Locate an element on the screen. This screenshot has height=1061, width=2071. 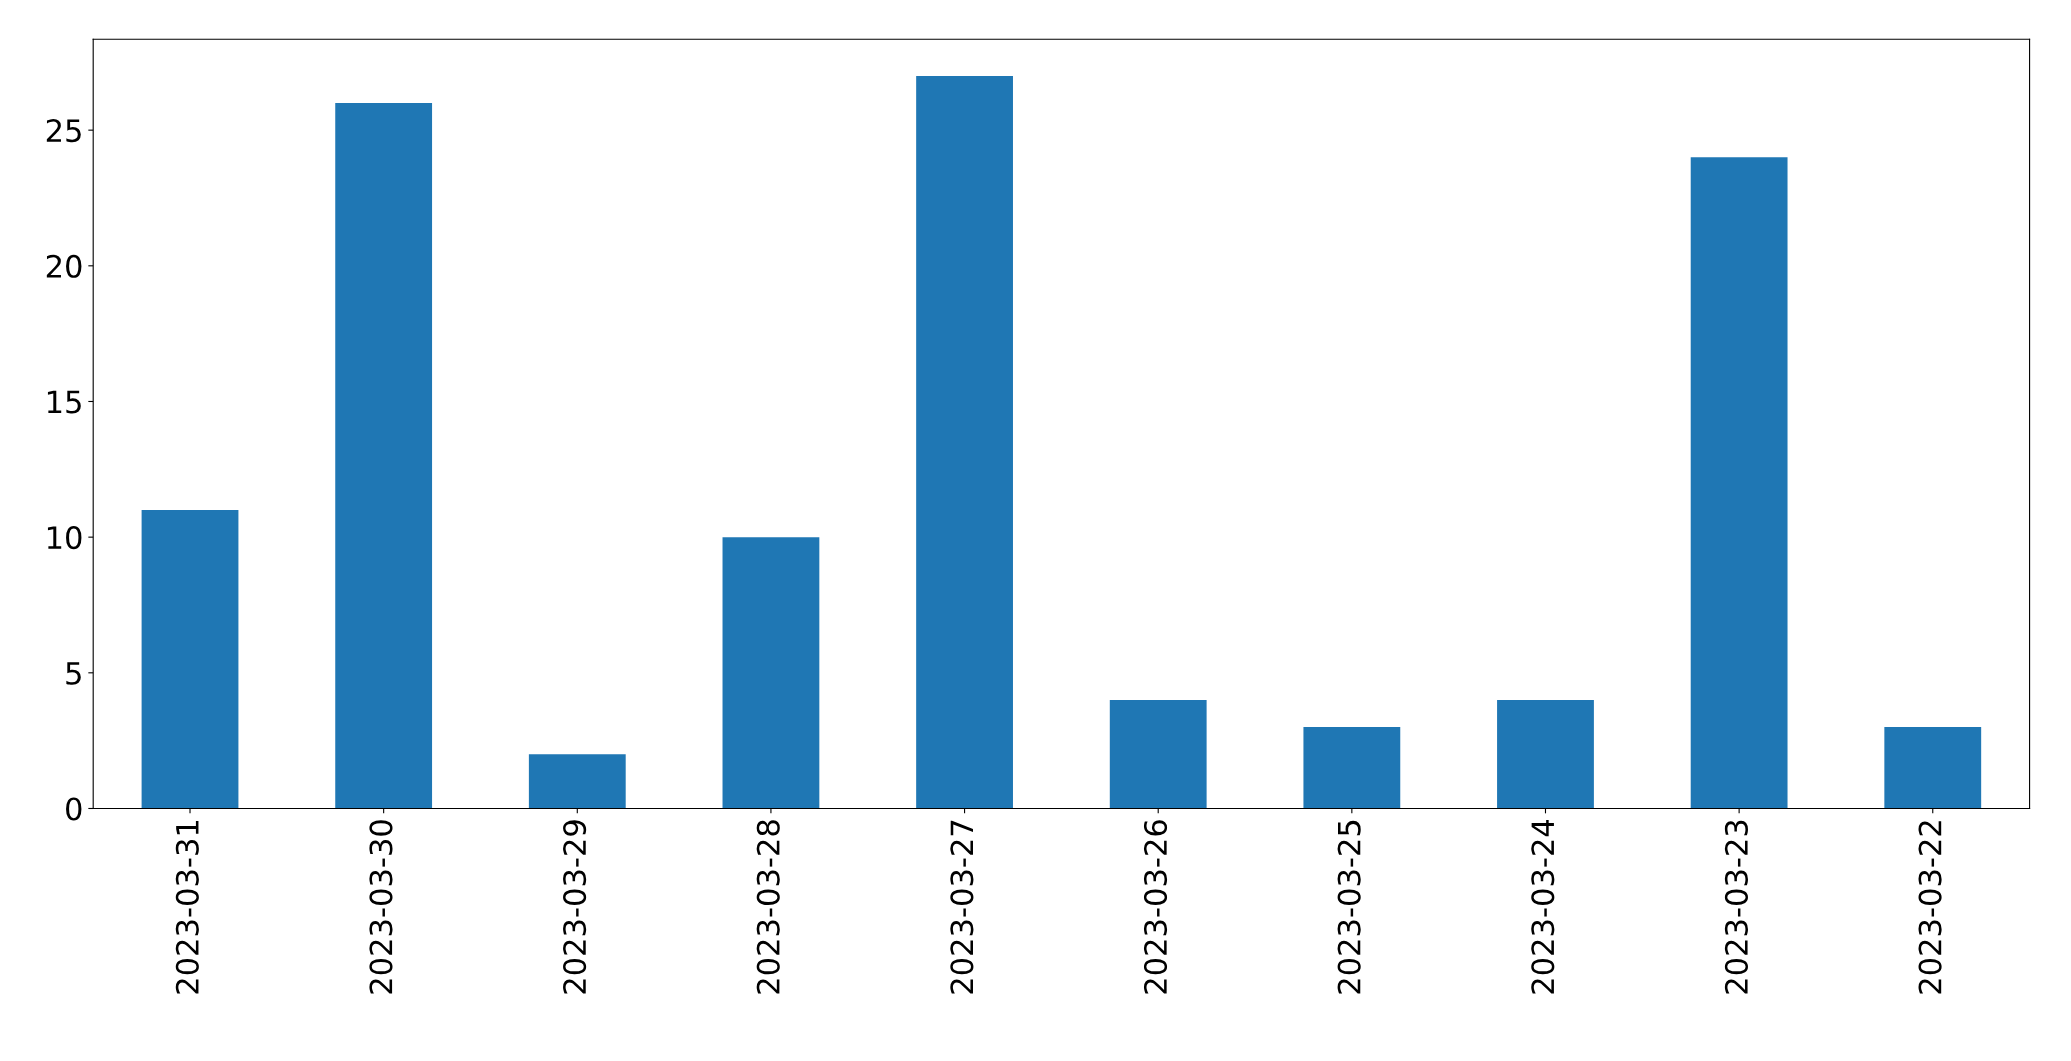
x-tick-label: 2023-03-23 is located at coordinates (1736, 907).